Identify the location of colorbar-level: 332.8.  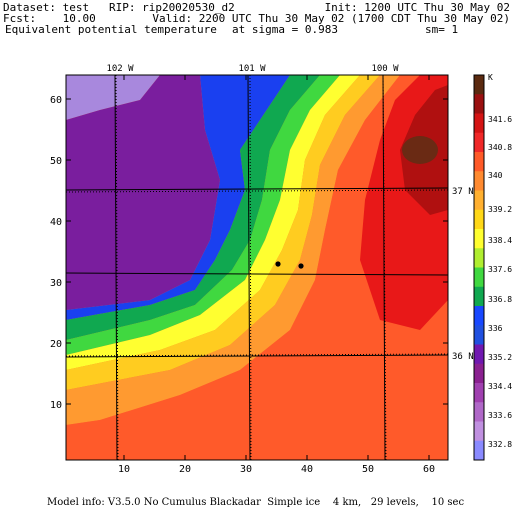
(500, 444).